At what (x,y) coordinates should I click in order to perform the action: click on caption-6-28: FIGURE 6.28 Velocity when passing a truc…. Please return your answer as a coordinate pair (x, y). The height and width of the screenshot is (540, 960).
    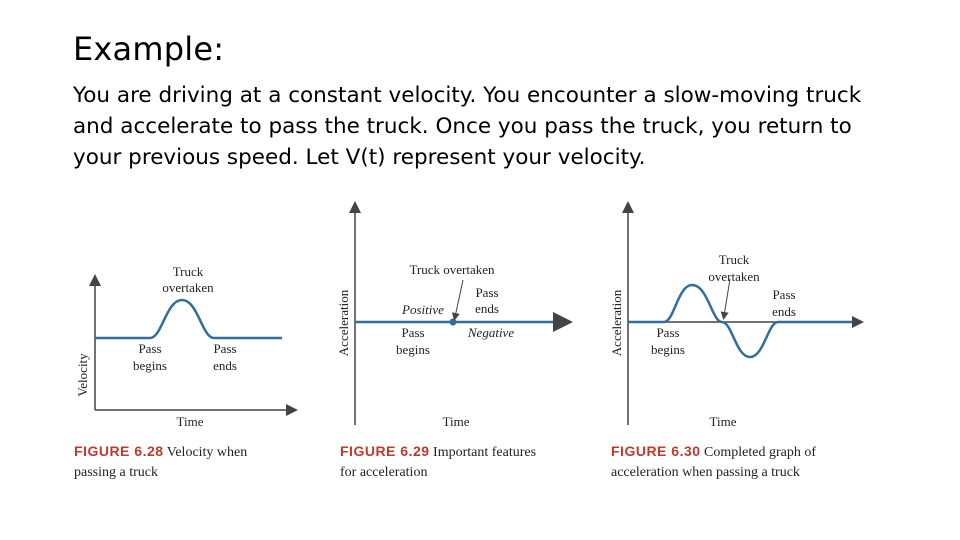
    Looking at the image, I should click on (160, 462).